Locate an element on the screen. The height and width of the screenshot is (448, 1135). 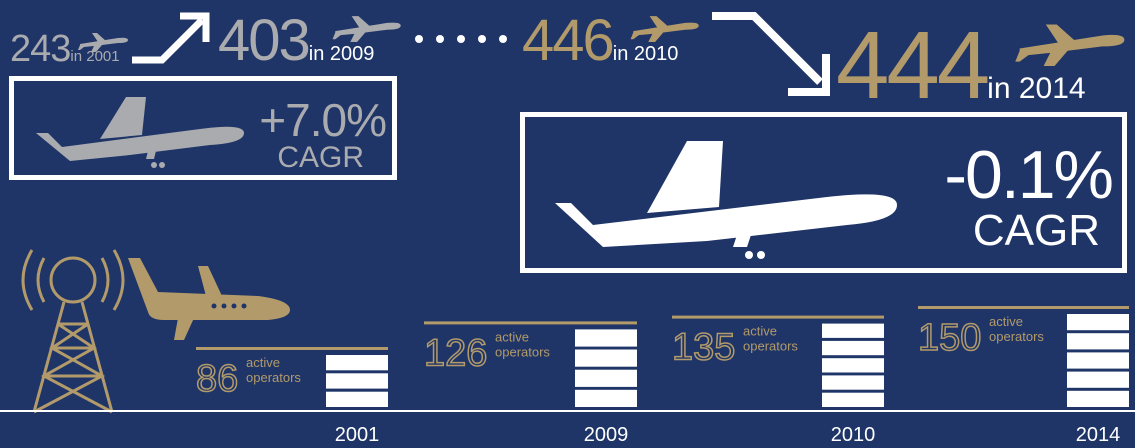
fleet-2001-year: in 2001 is located at coordinates (95, 56).